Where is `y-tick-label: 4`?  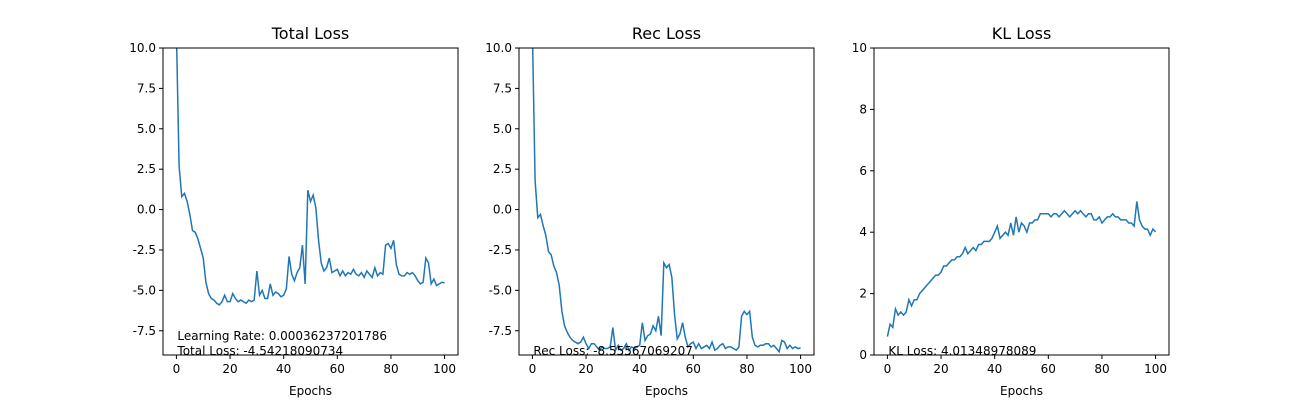 y-tick-label: 4 is located at coordinates (863, 232).